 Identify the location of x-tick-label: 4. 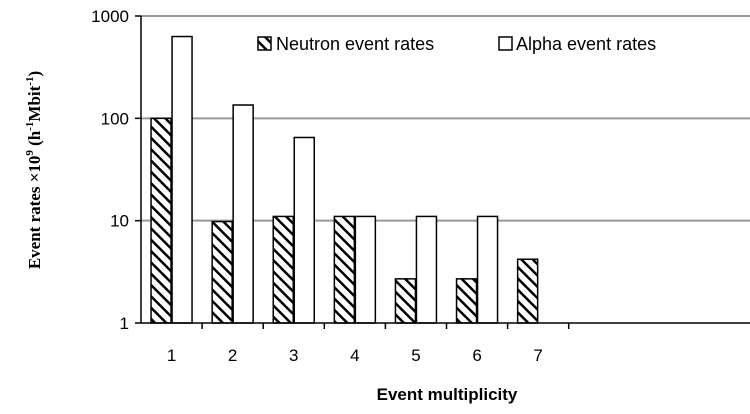
(354, 355).